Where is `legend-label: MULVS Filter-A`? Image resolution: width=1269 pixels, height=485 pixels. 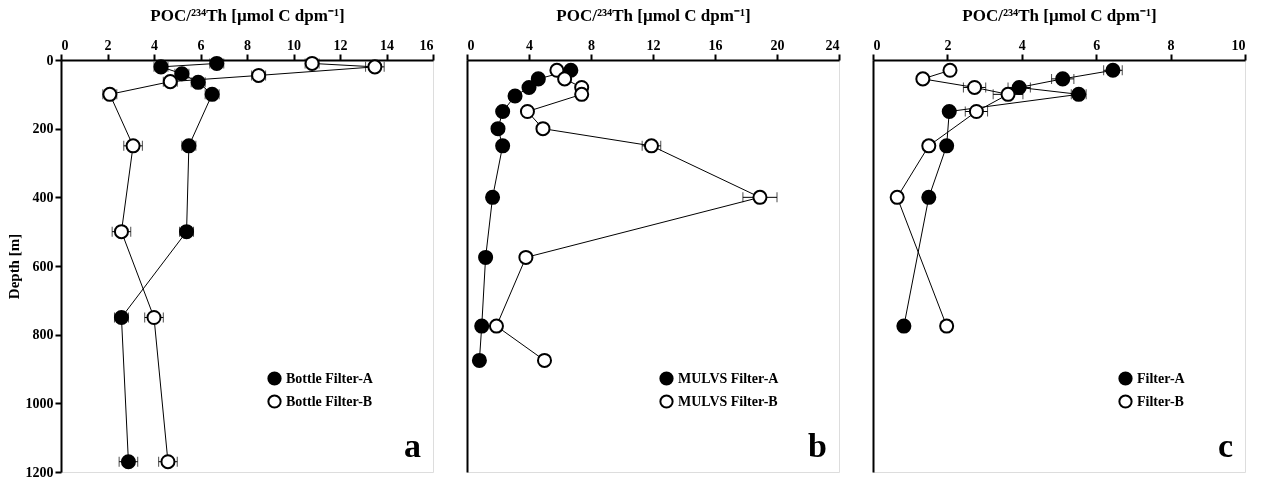 legend-label: MULVS Filter-A is located at coordinates (729, 378).